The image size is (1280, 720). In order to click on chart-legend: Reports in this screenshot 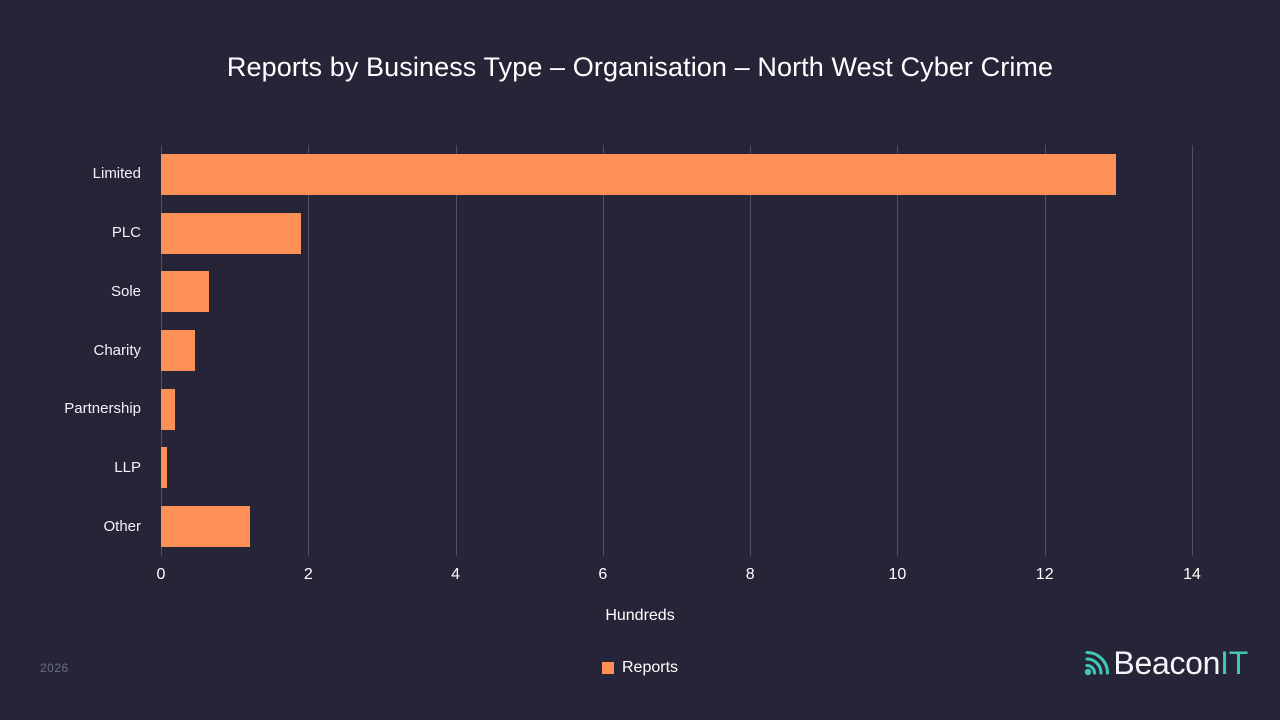, I will do `click(640, 668)`.